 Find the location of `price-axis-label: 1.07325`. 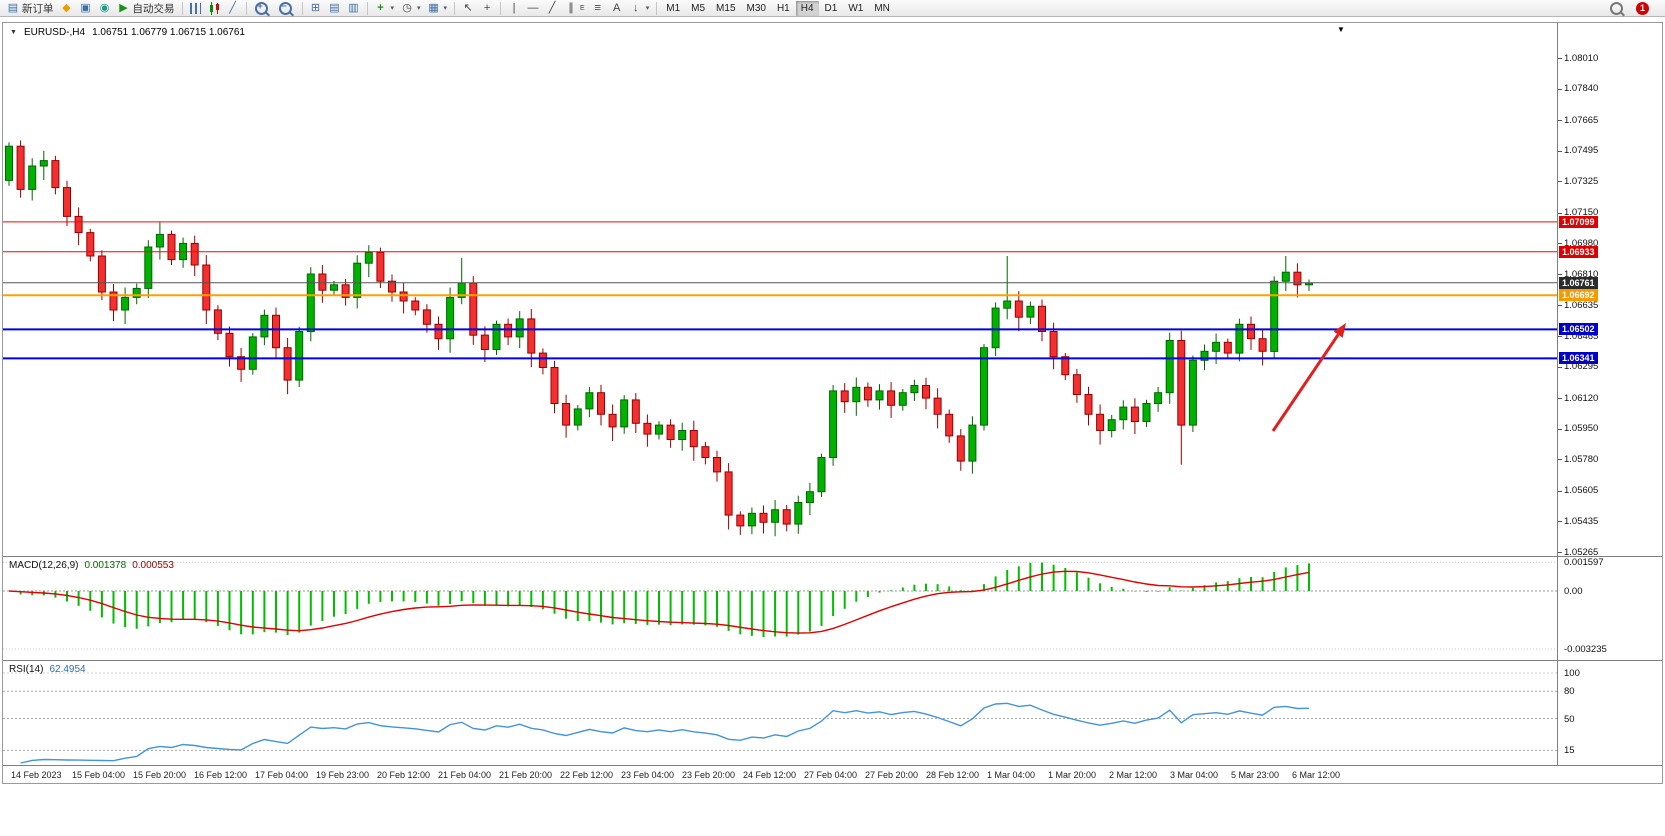

price-axis-label: 1.07325 is located at coordinates (1581, 181).